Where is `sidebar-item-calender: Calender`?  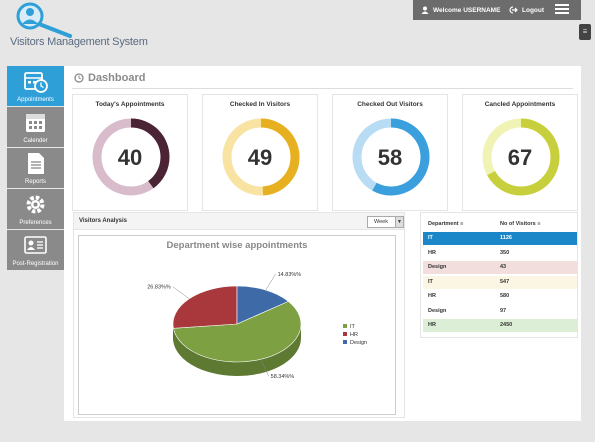
sidebar-item-calender: Calender is located at coordinates (35, 127).